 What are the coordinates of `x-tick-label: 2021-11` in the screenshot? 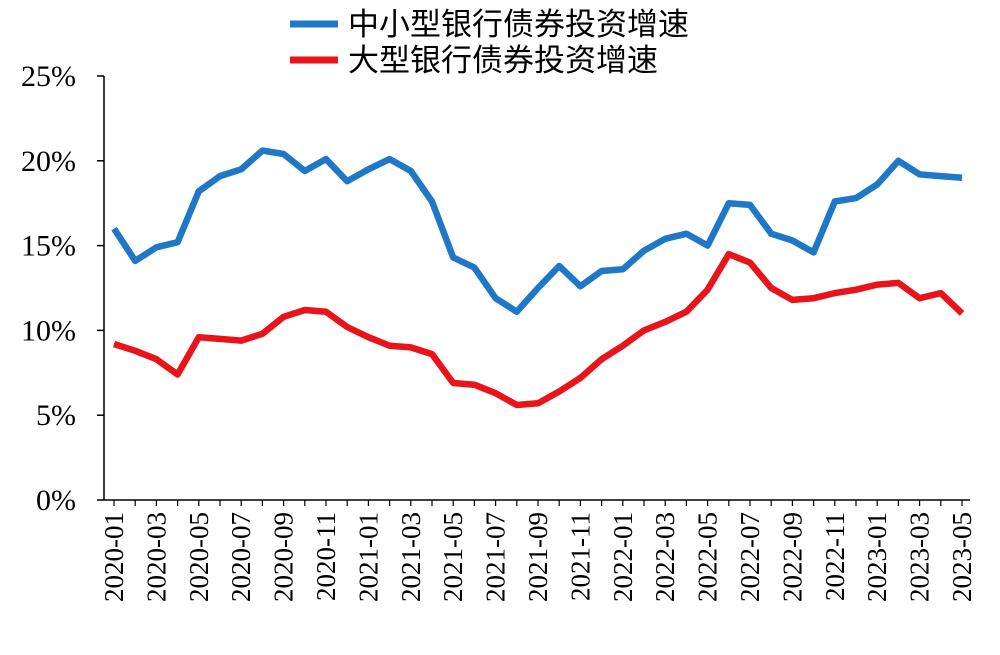 It's located at (580, 556).